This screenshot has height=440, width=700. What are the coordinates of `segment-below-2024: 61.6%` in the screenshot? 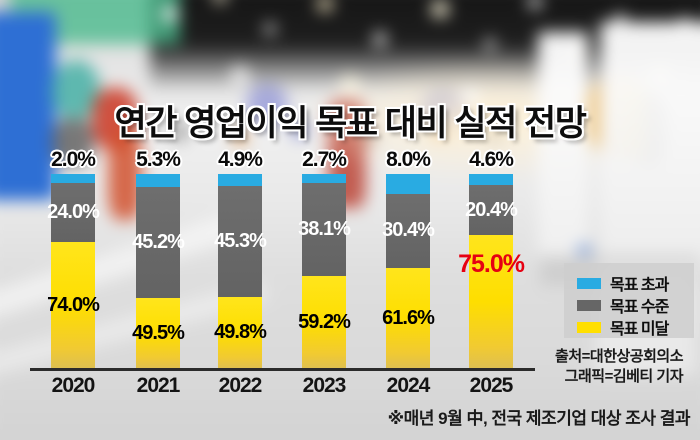 It's located at (408, 318).